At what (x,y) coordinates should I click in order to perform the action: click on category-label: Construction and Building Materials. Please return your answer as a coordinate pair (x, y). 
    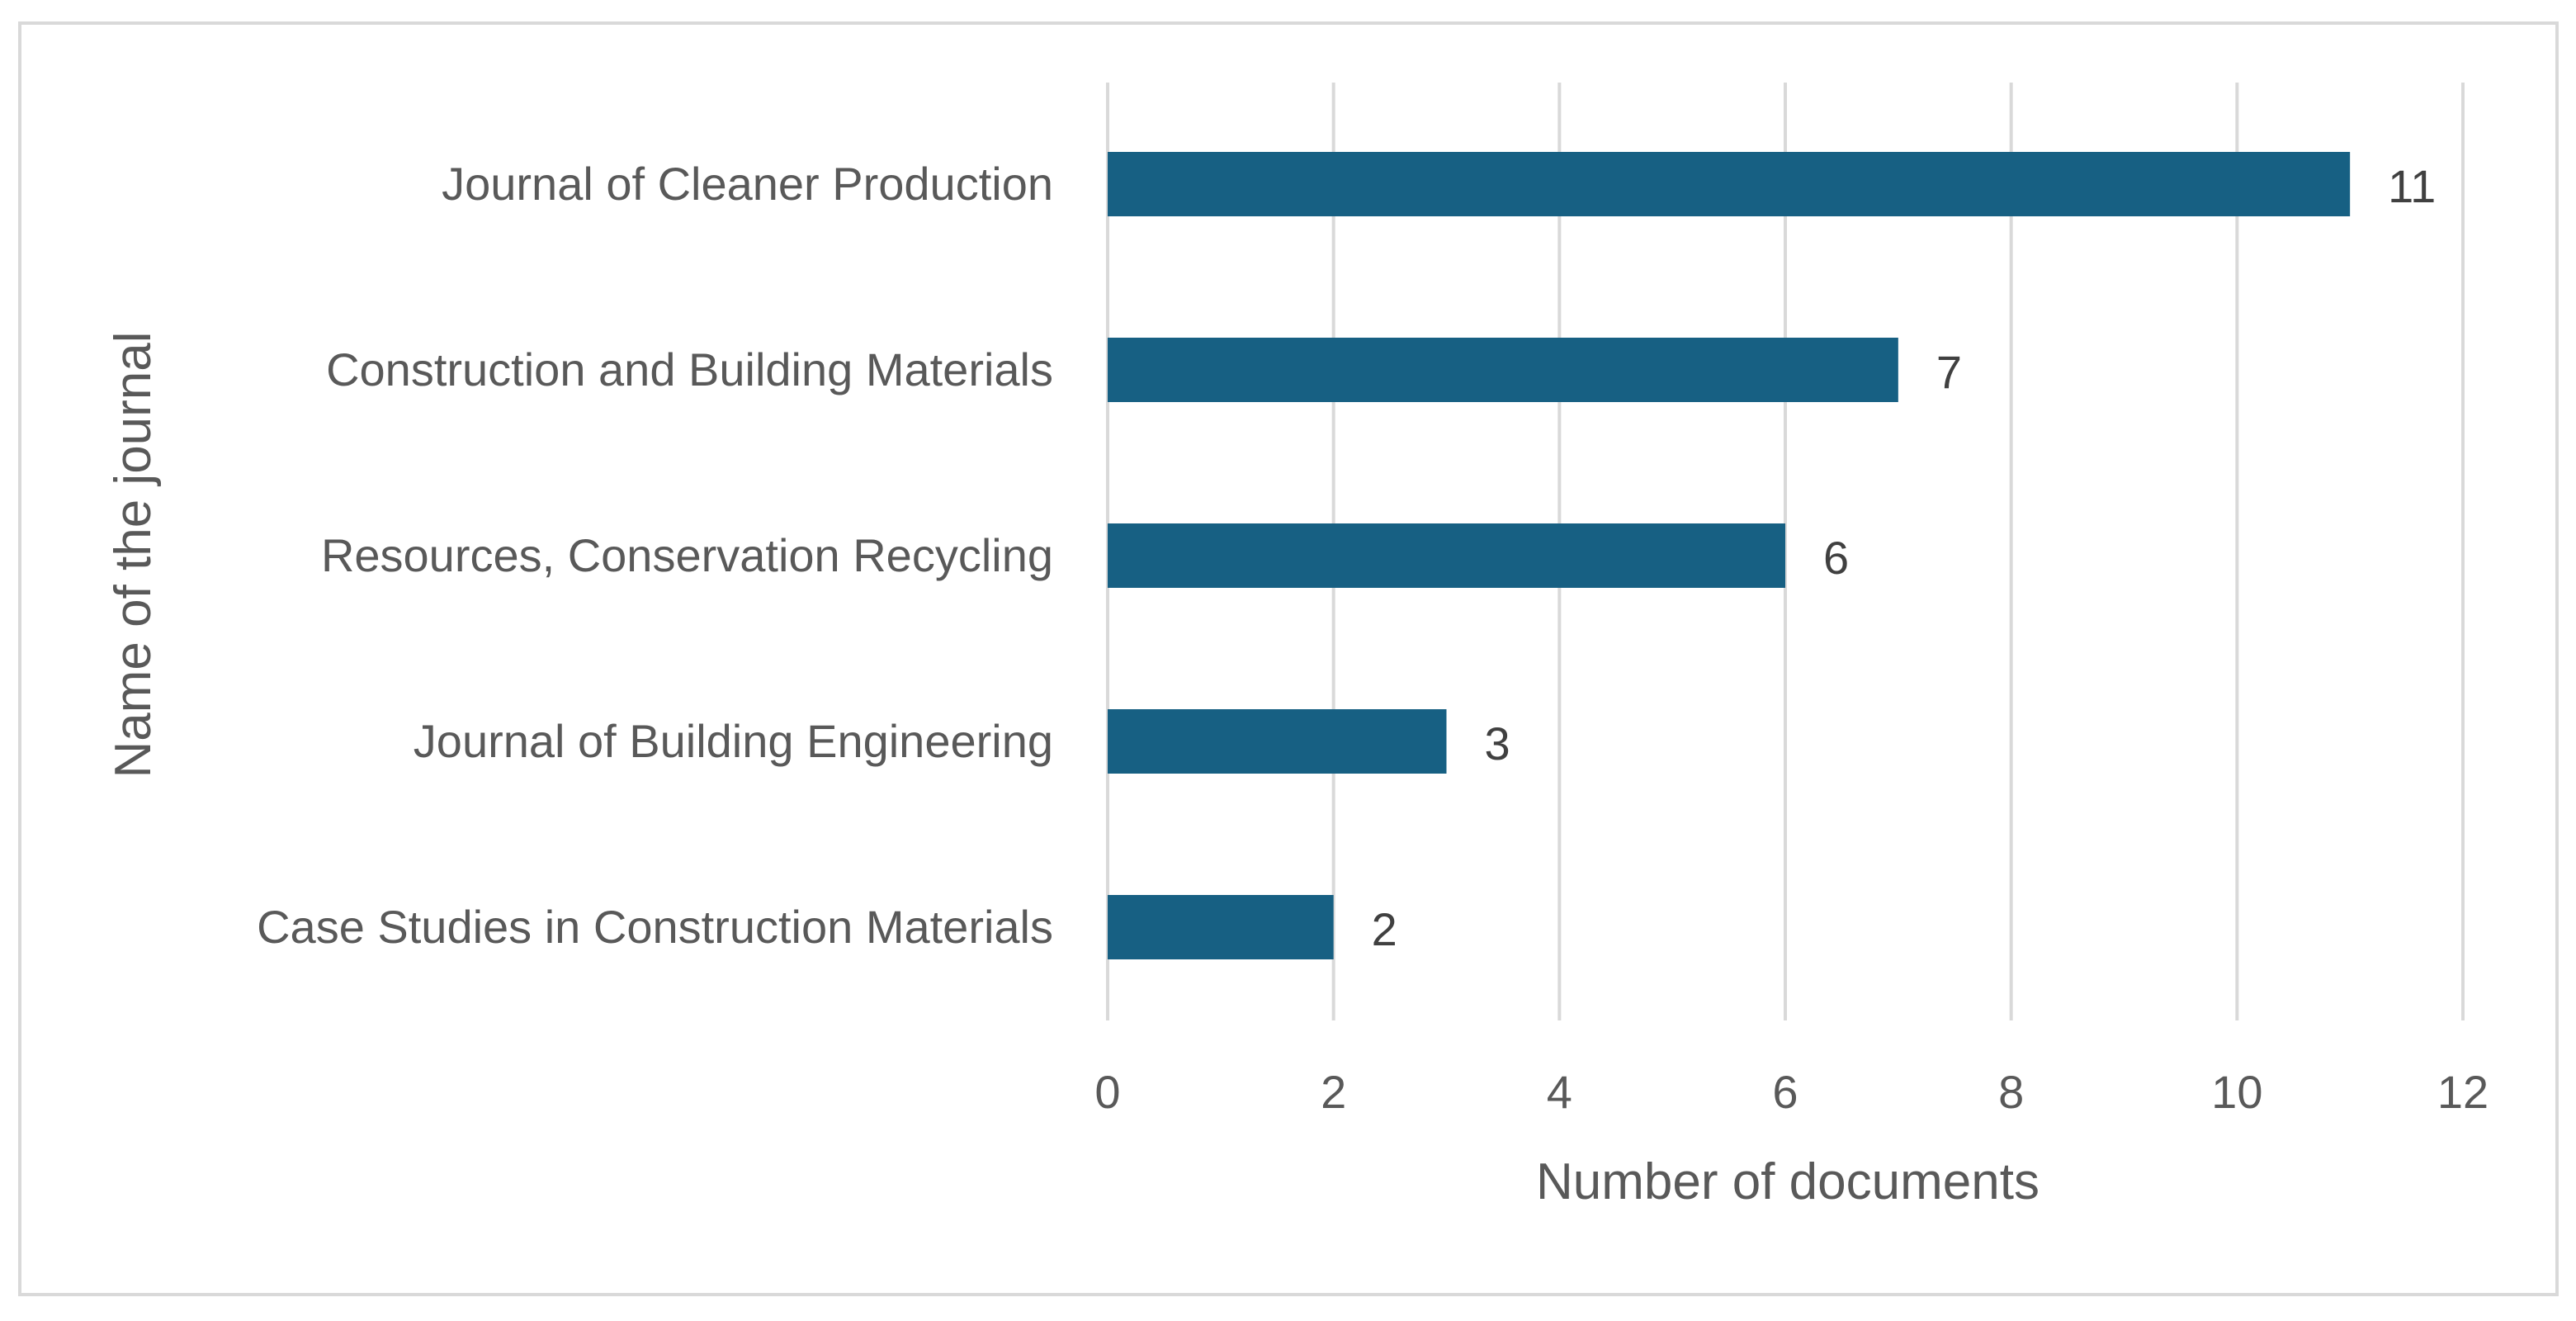
    Looking at the image, I should click on (689, 369).